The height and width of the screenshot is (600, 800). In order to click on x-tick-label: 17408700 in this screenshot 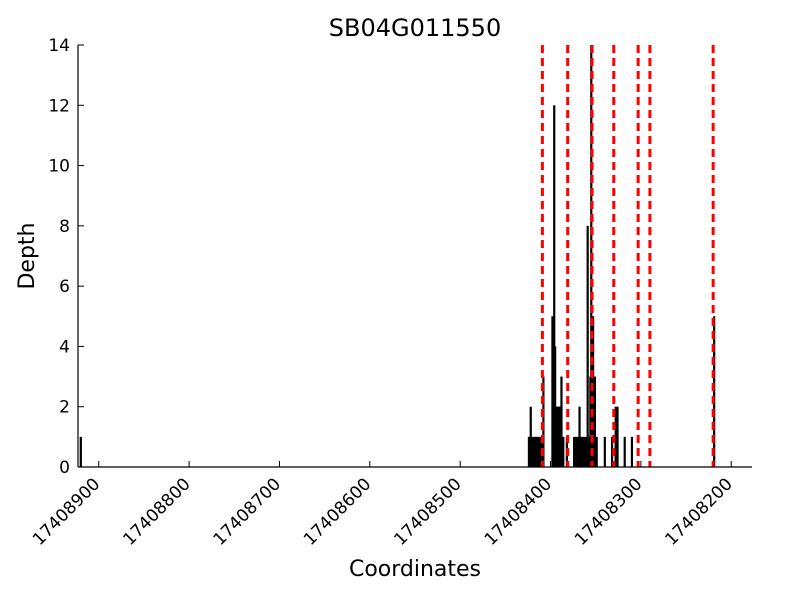, I will do `click(247, 511)`.